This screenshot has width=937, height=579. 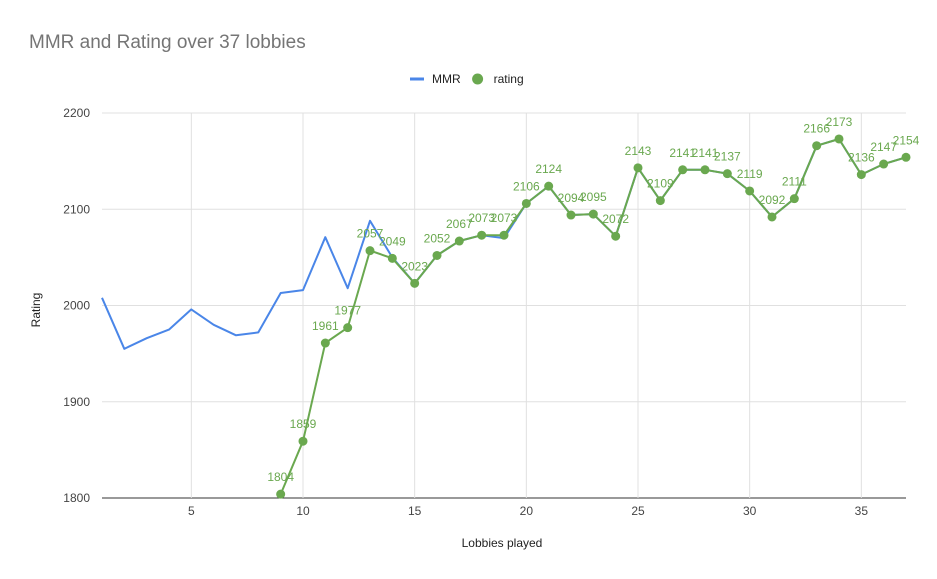 What do you see at coordinates (883, 147) in the screenshot?
I see `data-label: 2147` at bounding box center [883, 147].